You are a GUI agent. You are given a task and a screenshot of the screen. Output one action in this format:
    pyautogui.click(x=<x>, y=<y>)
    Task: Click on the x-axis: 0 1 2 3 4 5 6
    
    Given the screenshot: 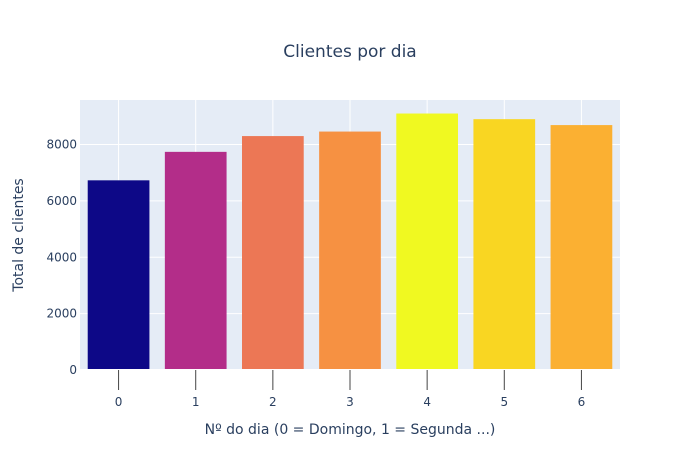 What is the action you would take?
    pyautogui.click(x=350, y=389)
    